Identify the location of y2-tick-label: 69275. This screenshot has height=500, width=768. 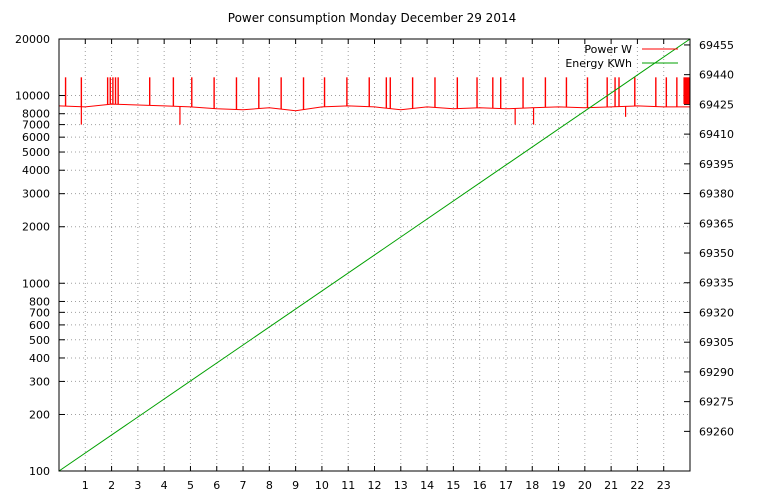
(716, 402).